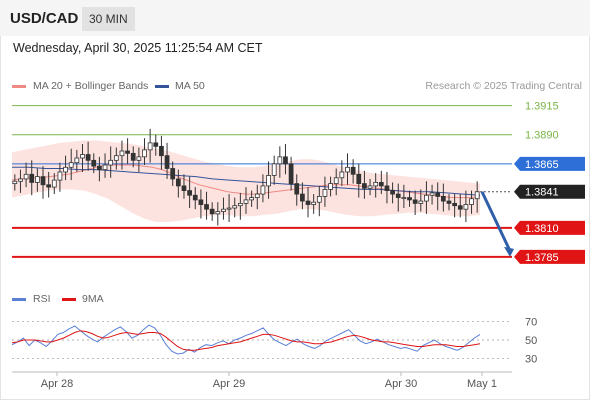 This screenshot has width=590, height=400. Describe the element at coordinates (531, 360) in the screenshot. I see `rsi-tick-label: 30` at that location.